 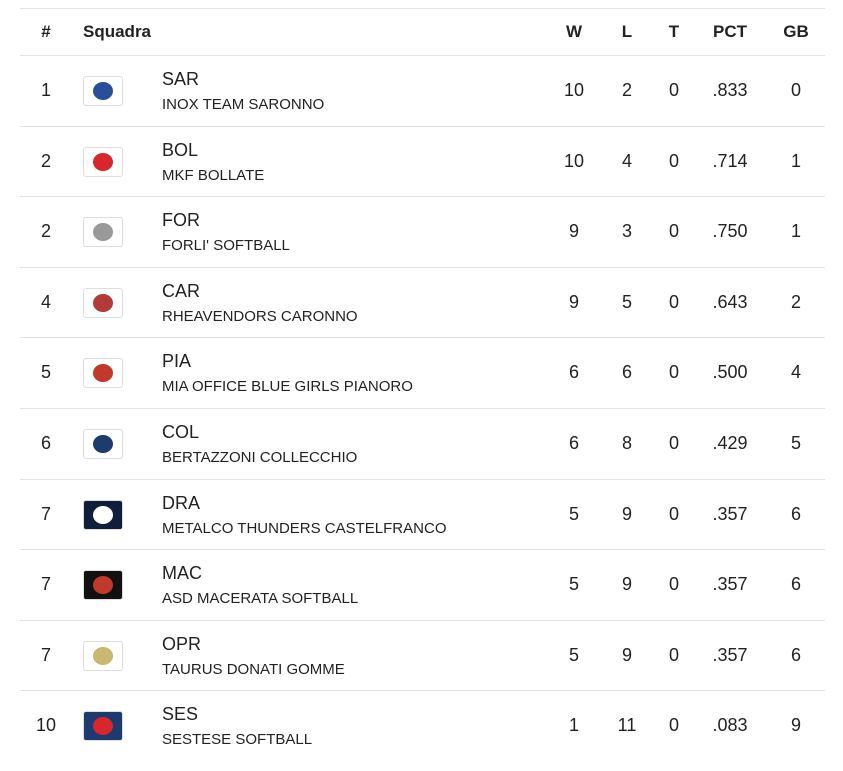 What do you see at coordinates (46, 31) in the screenshot?
I see `column-header: #` at bounding box center [46, 31].